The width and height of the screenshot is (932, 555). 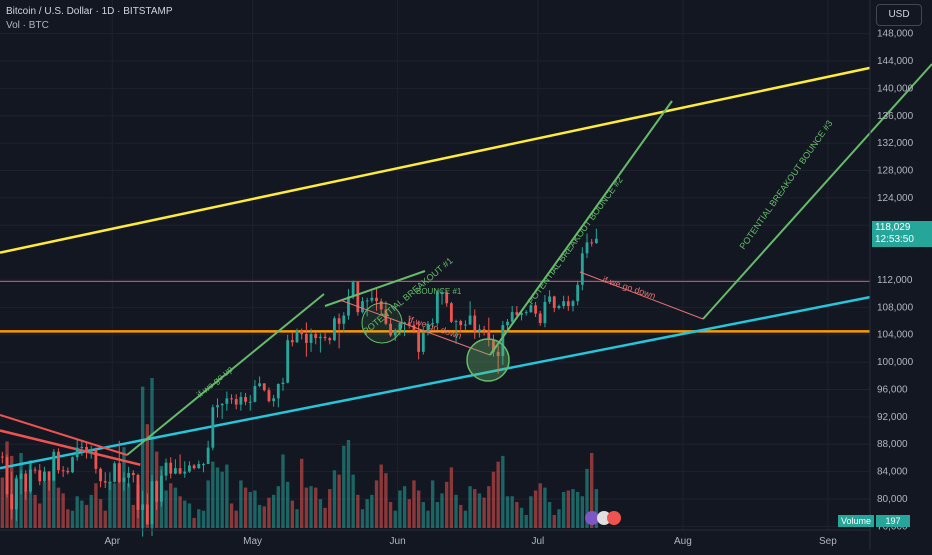 I want to click on month-label: Sep, so click(x=828, y=541).